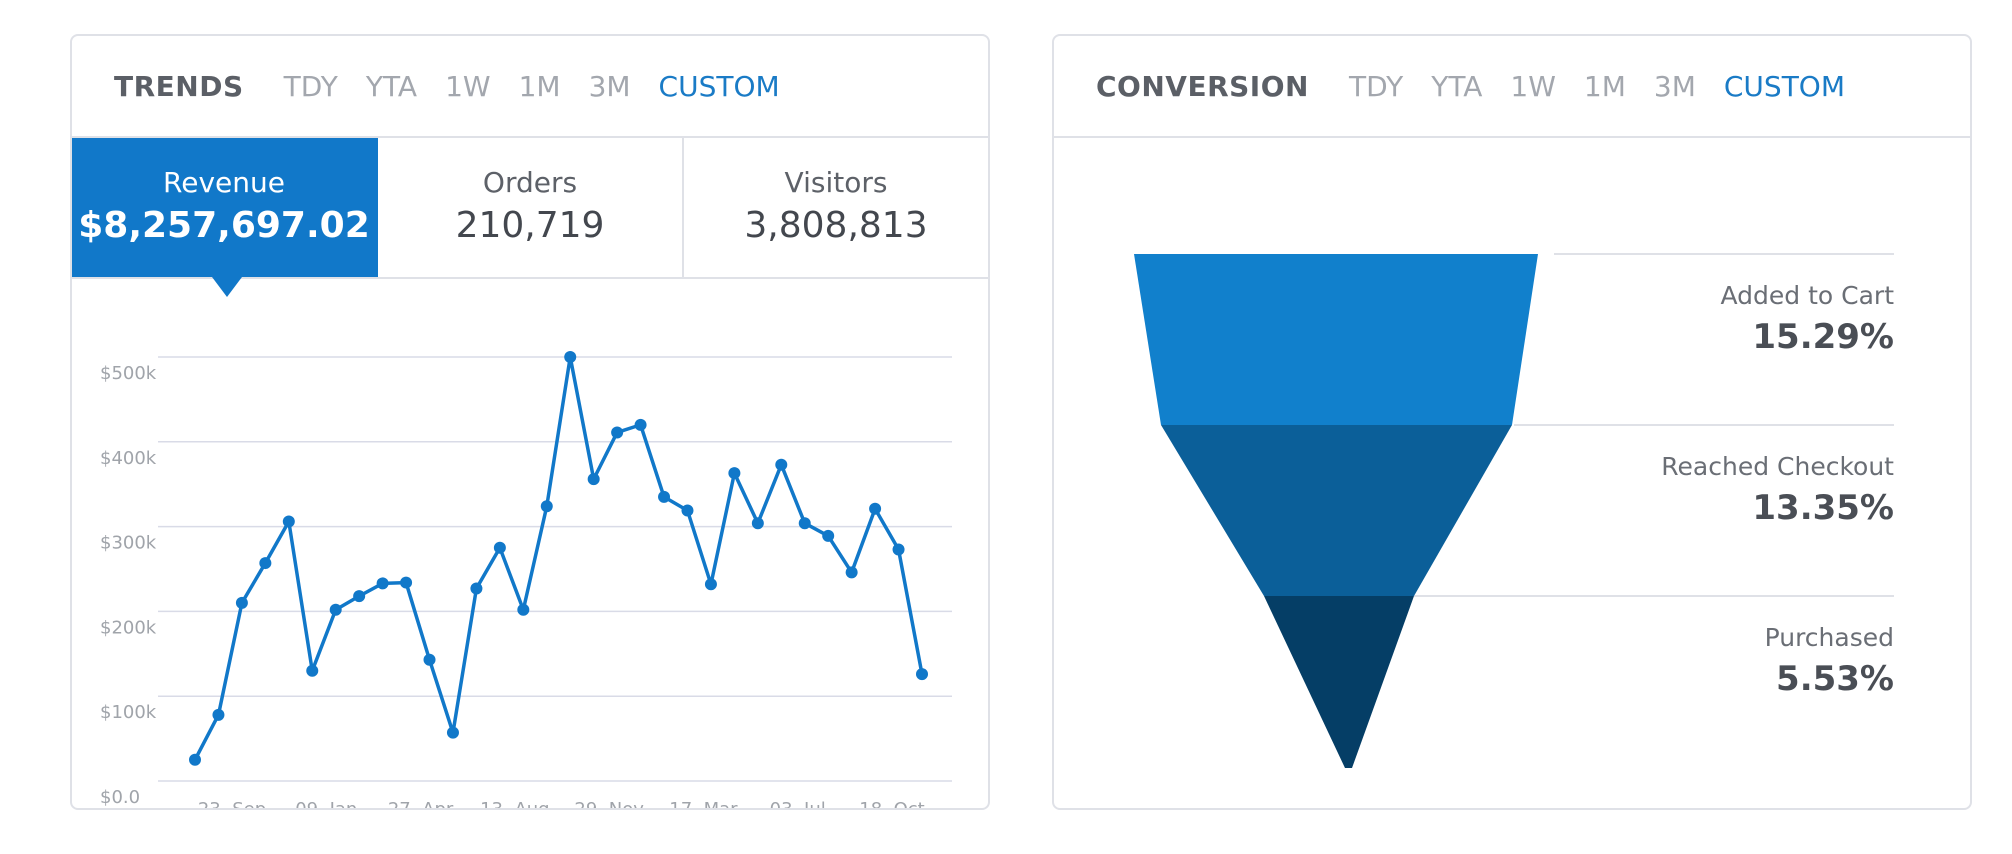  Describe the element at coordinates (836, 182) in the screenshot. I see `metric-label: Visitors` at that location.